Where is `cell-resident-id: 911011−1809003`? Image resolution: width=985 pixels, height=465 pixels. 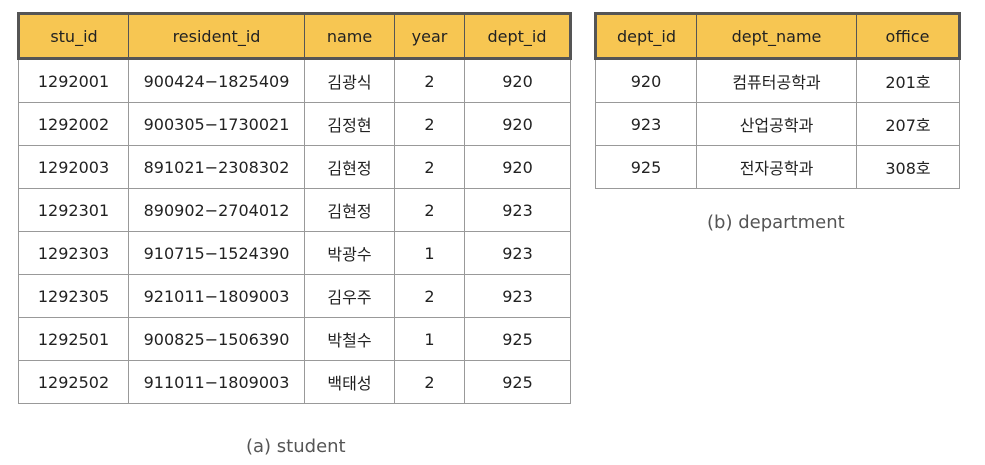
cell-resident-id: 911011−1809003 is located at coordinates (216, 382).